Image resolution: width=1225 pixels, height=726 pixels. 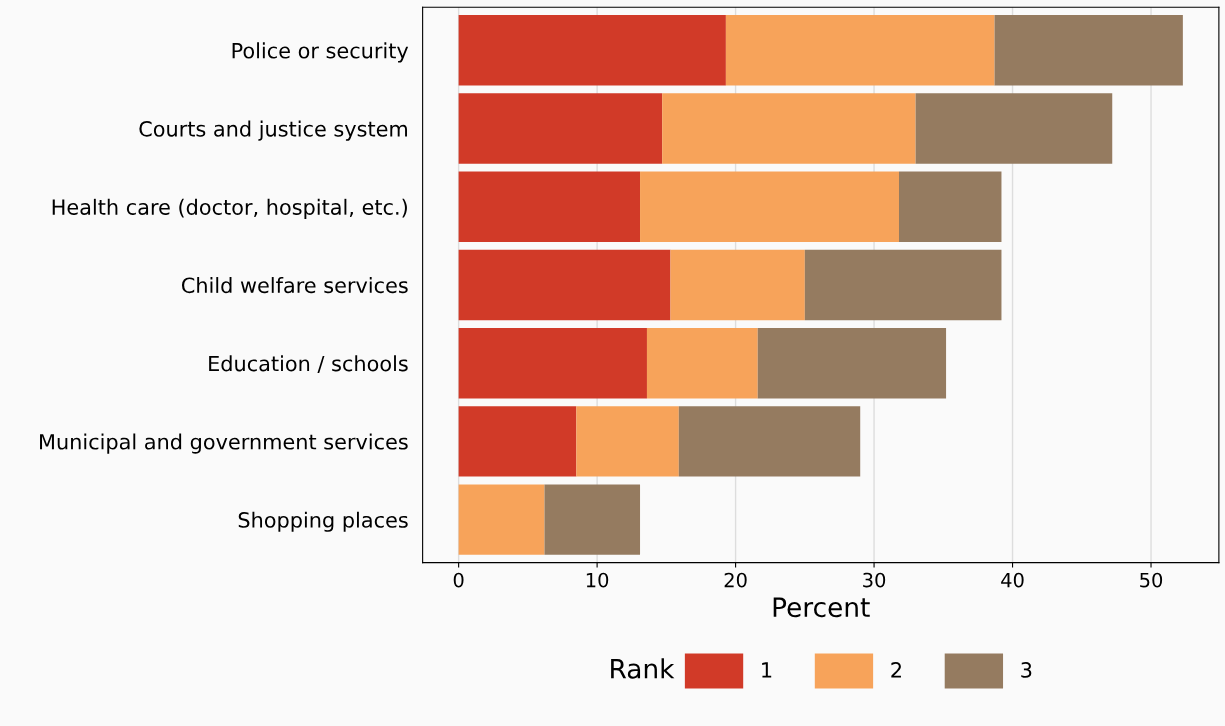 What do you see at coordinates (767, 670) in the screenshot?
I see `legend-label: 1` at bounding box center [767, 670].